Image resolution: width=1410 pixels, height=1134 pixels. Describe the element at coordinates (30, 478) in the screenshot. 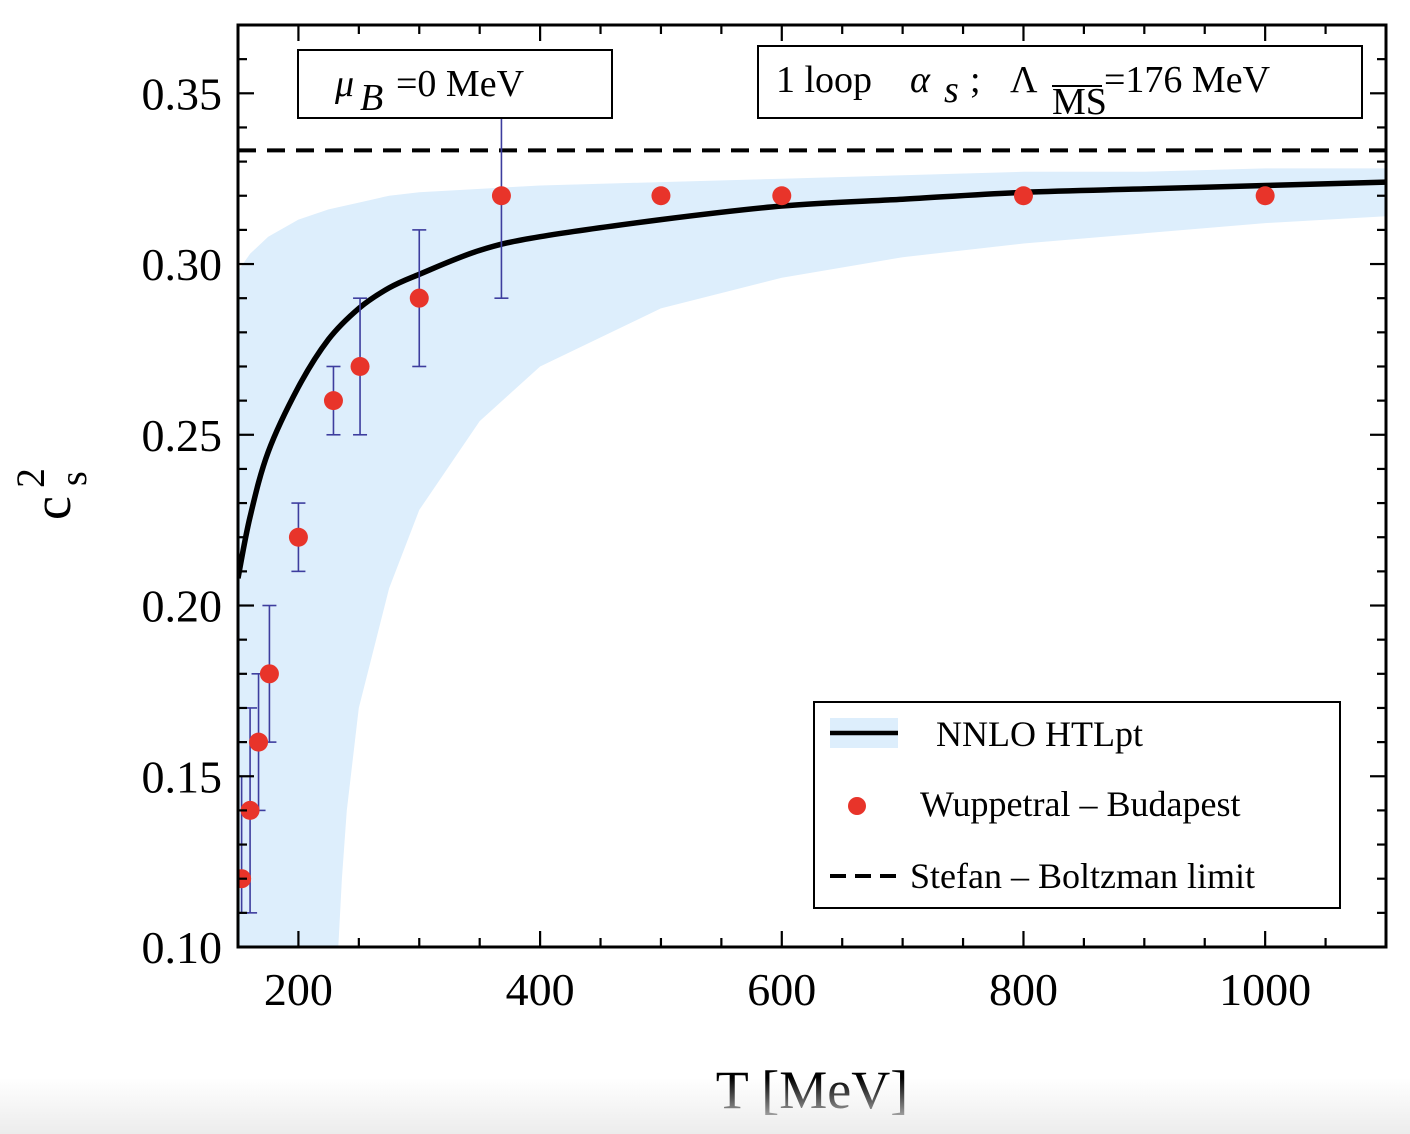

I see `y-axis-title-superscript: 2` at that location.